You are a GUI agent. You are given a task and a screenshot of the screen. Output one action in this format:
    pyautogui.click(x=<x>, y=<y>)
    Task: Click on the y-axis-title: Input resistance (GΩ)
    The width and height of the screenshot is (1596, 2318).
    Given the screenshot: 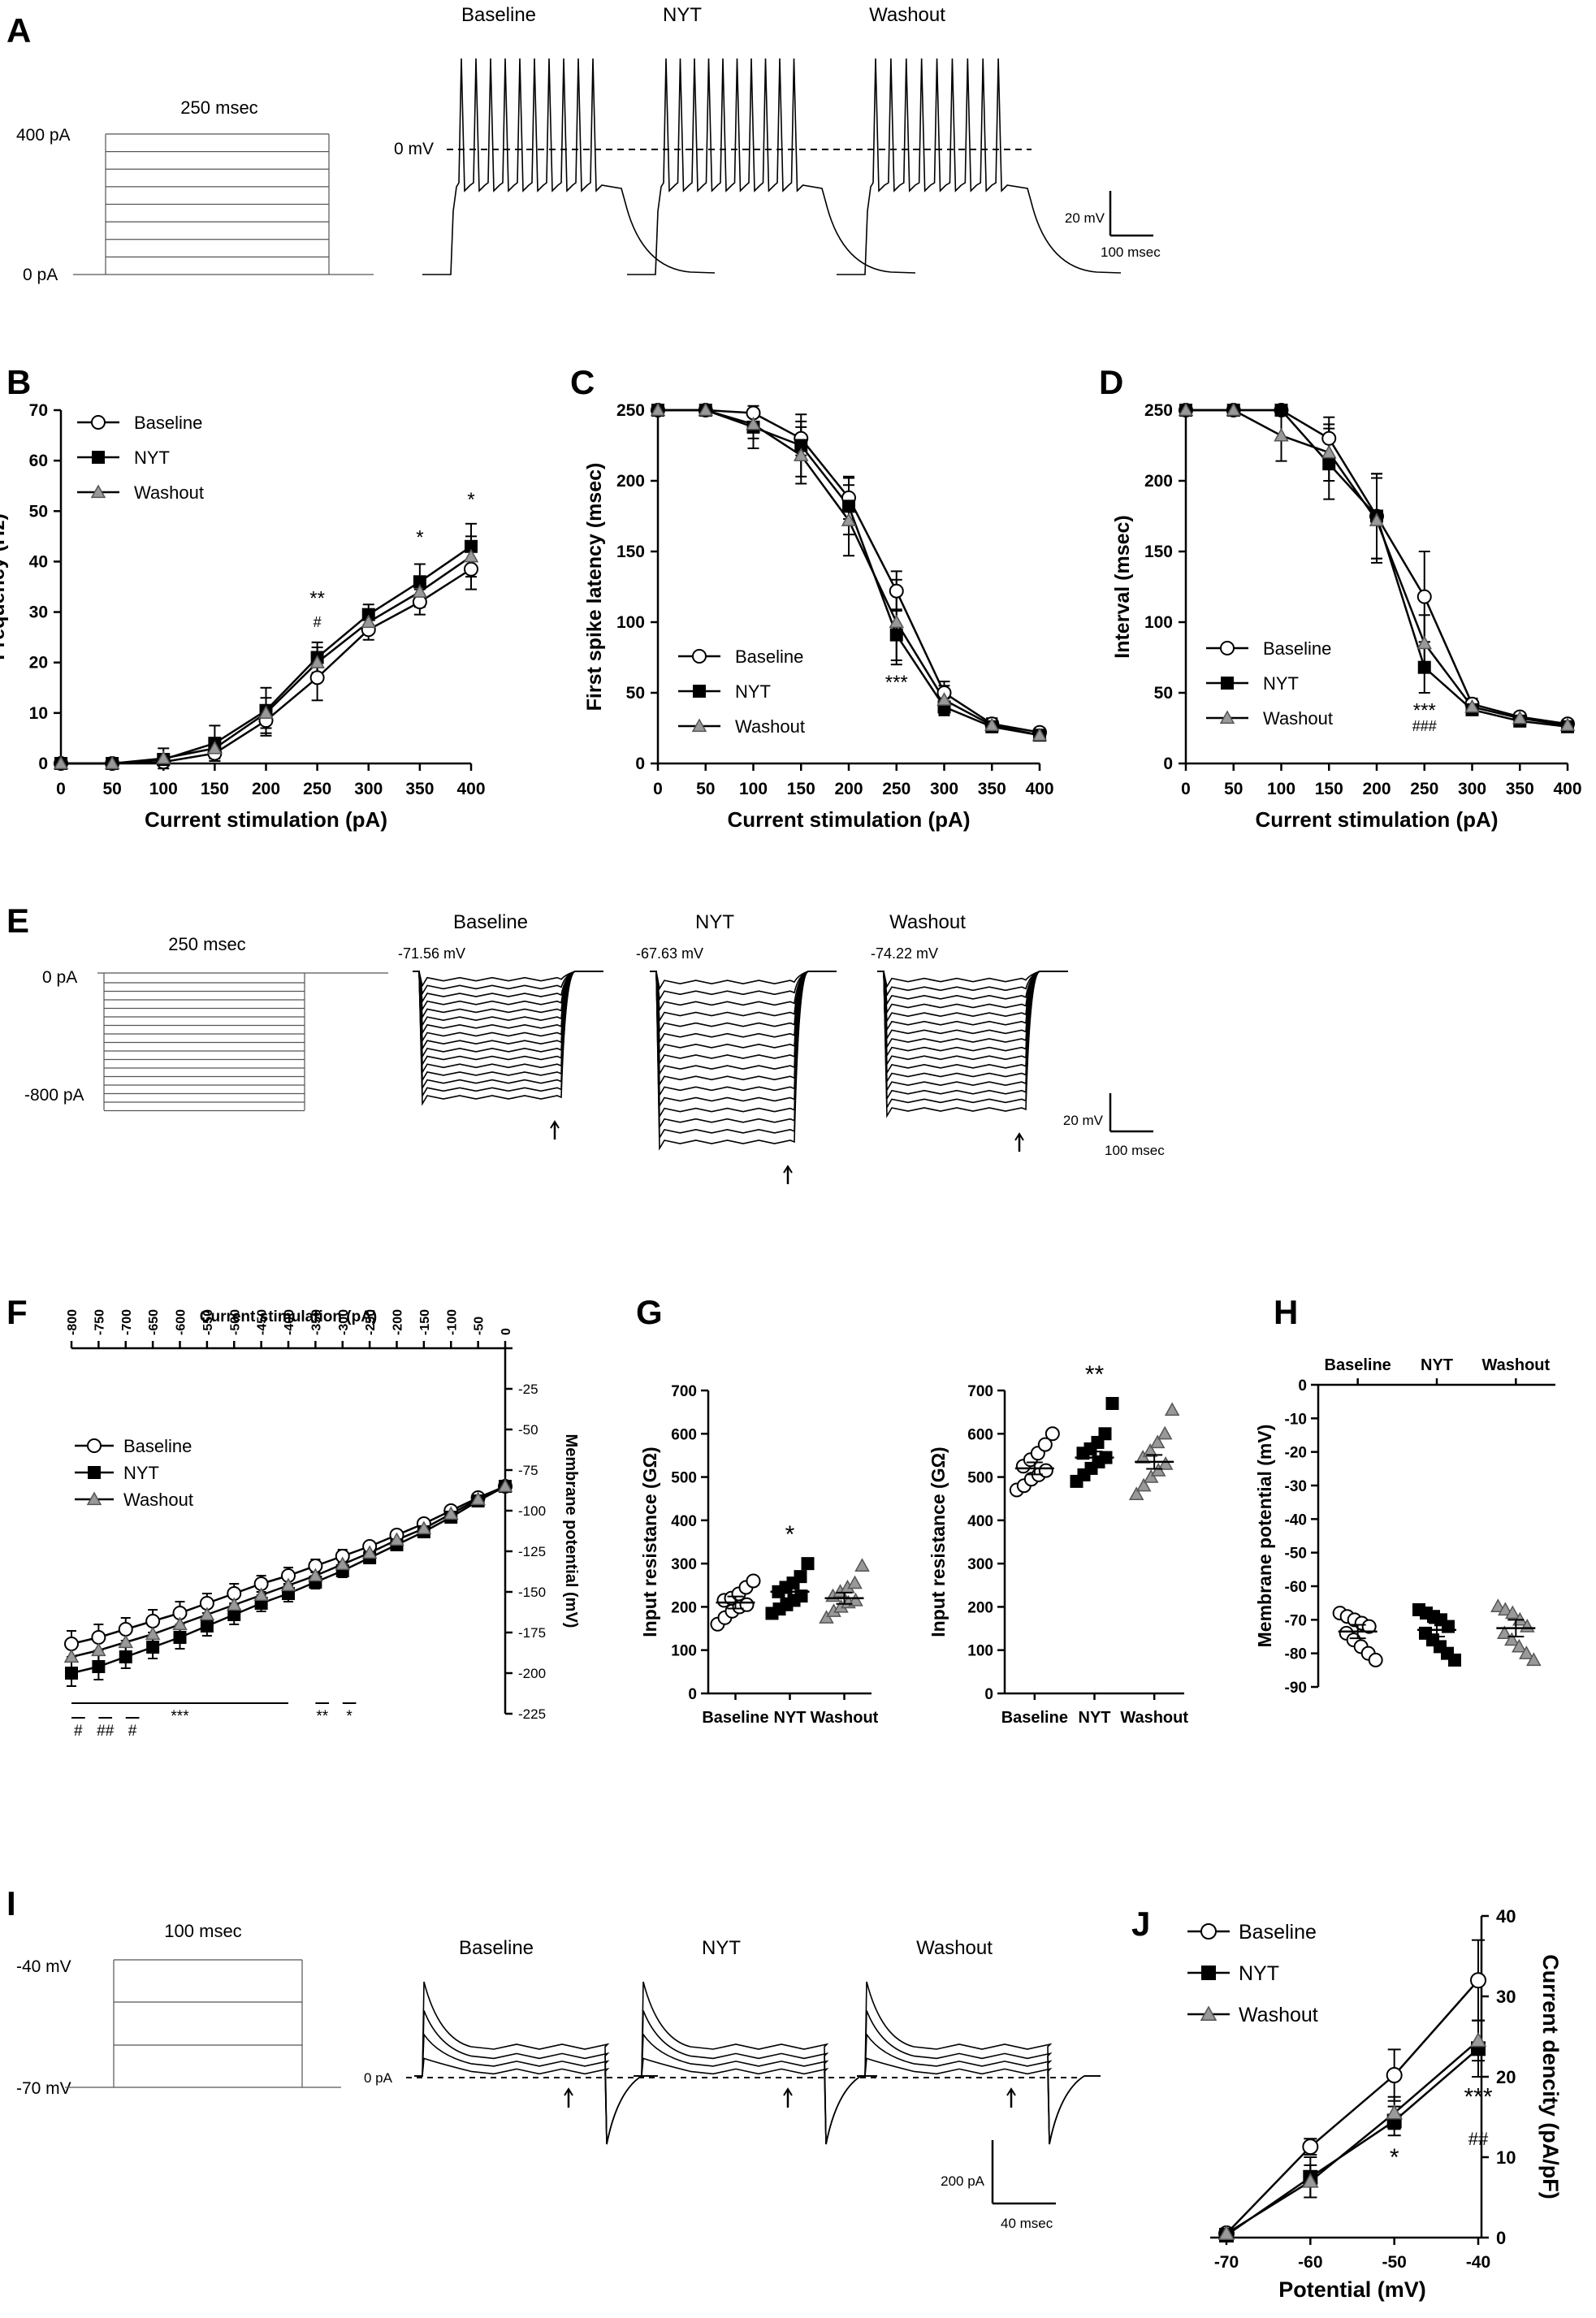 What is the action you would take?
    pyautogui.click(x=649, y=1542)
    